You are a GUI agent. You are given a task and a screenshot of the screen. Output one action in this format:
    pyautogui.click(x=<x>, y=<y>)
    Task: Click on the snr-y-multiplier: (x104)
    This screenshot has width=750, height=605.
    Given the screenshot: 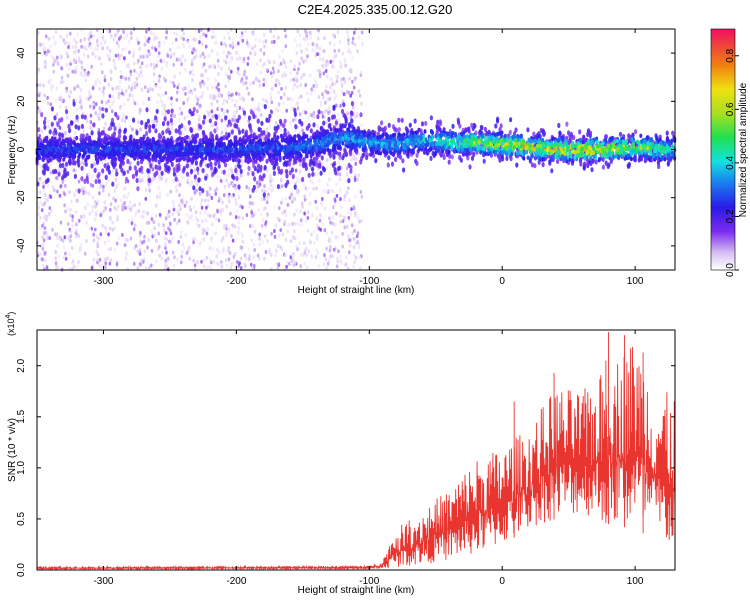 What is the action you would take?
    pyautogui.click(x=10, y=324)
    